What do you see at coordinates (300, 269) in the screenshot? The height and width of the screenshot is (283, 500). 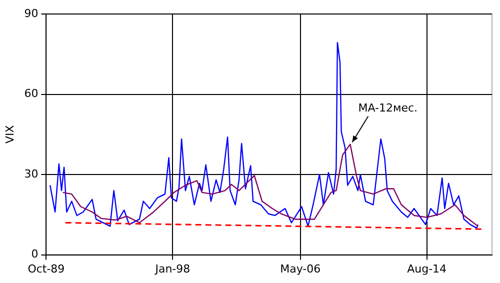 I see `x-tick-label: May-06` at bounding box center [300, 269].